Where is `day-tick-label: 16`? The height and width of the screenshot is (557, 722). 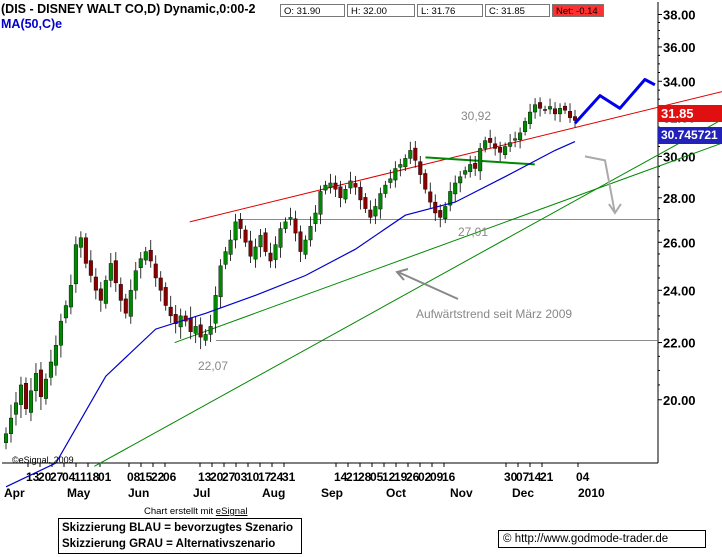 day-tick-label: 16 is located at coordinates (449, 477).